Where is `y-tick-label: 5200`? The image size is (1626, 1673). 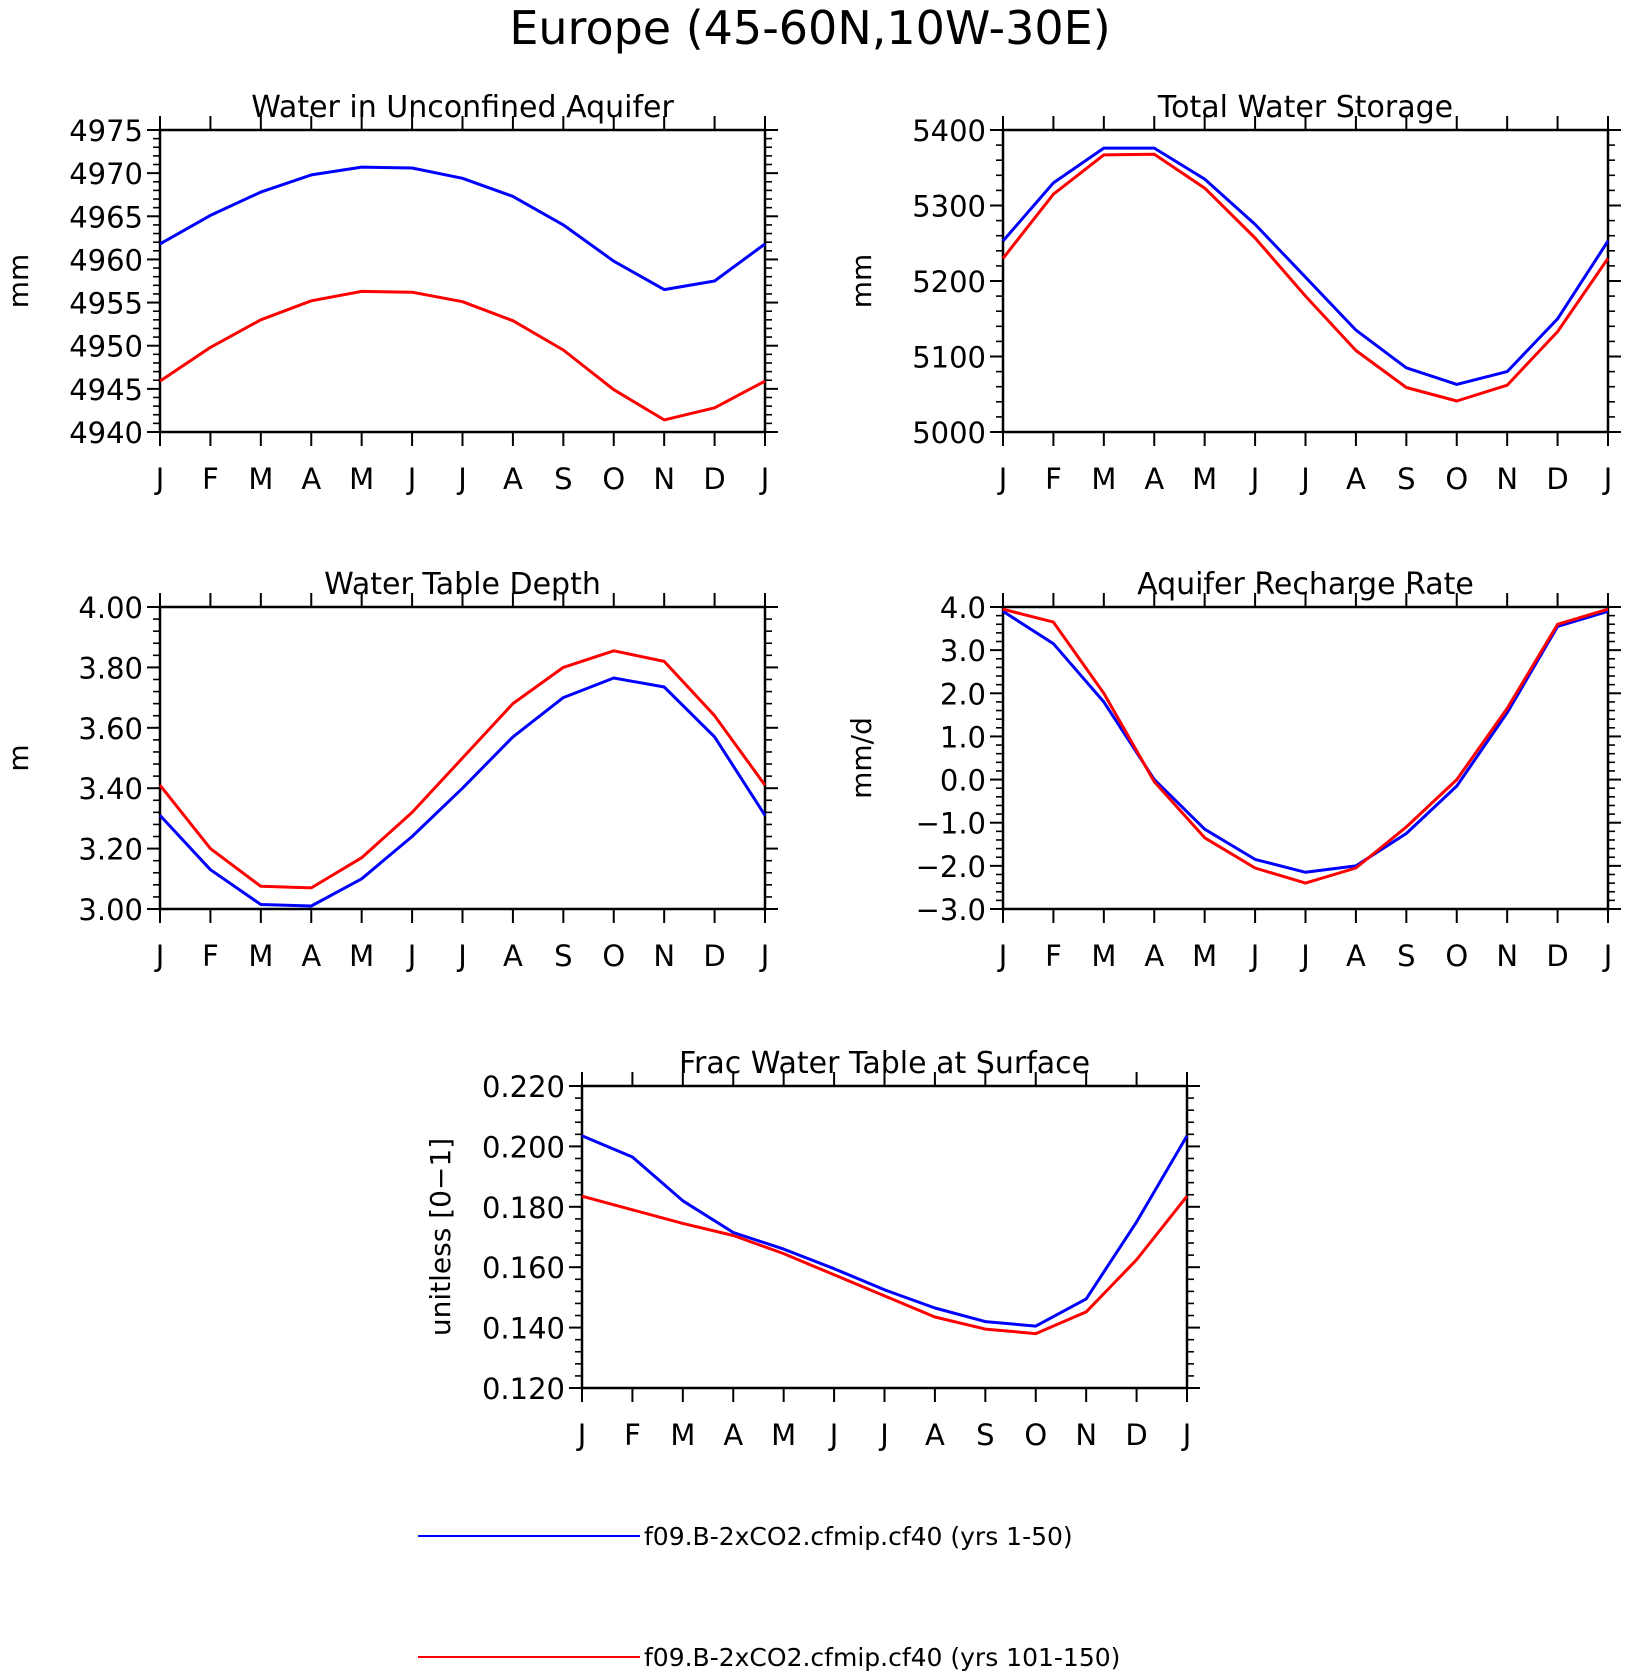 y-tick-label: 5200 is located at coordinates (949, 282).